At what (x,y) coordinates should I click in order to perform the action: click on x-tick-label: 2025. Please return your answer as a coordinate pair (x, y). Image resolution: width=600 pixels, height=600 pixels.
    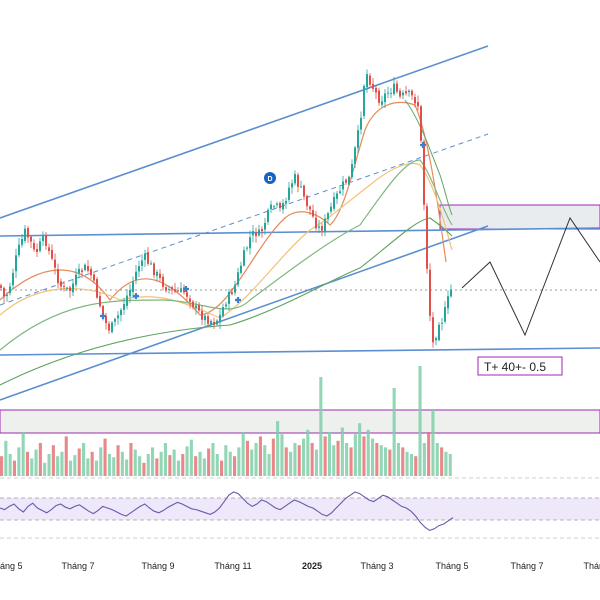
    Looking at the image, I should click on (312, 566).